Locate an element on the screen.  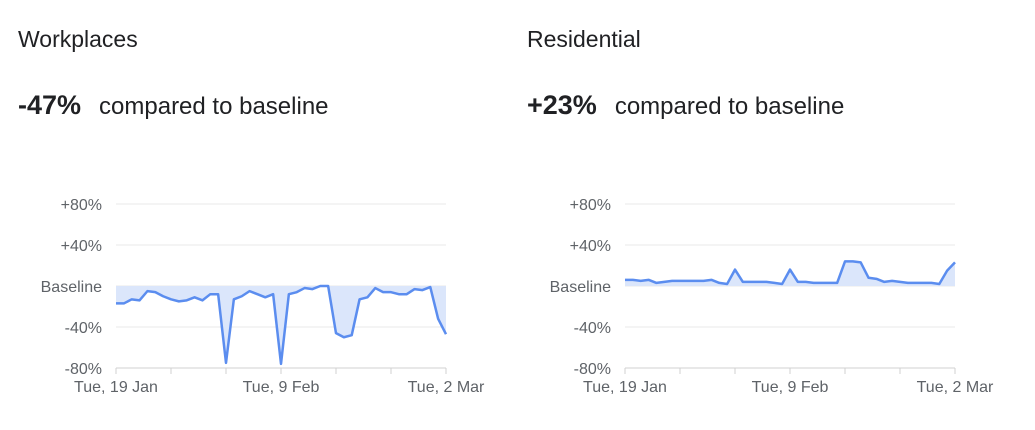
chart-title: Workplaces is located at coordinates (78, 39).